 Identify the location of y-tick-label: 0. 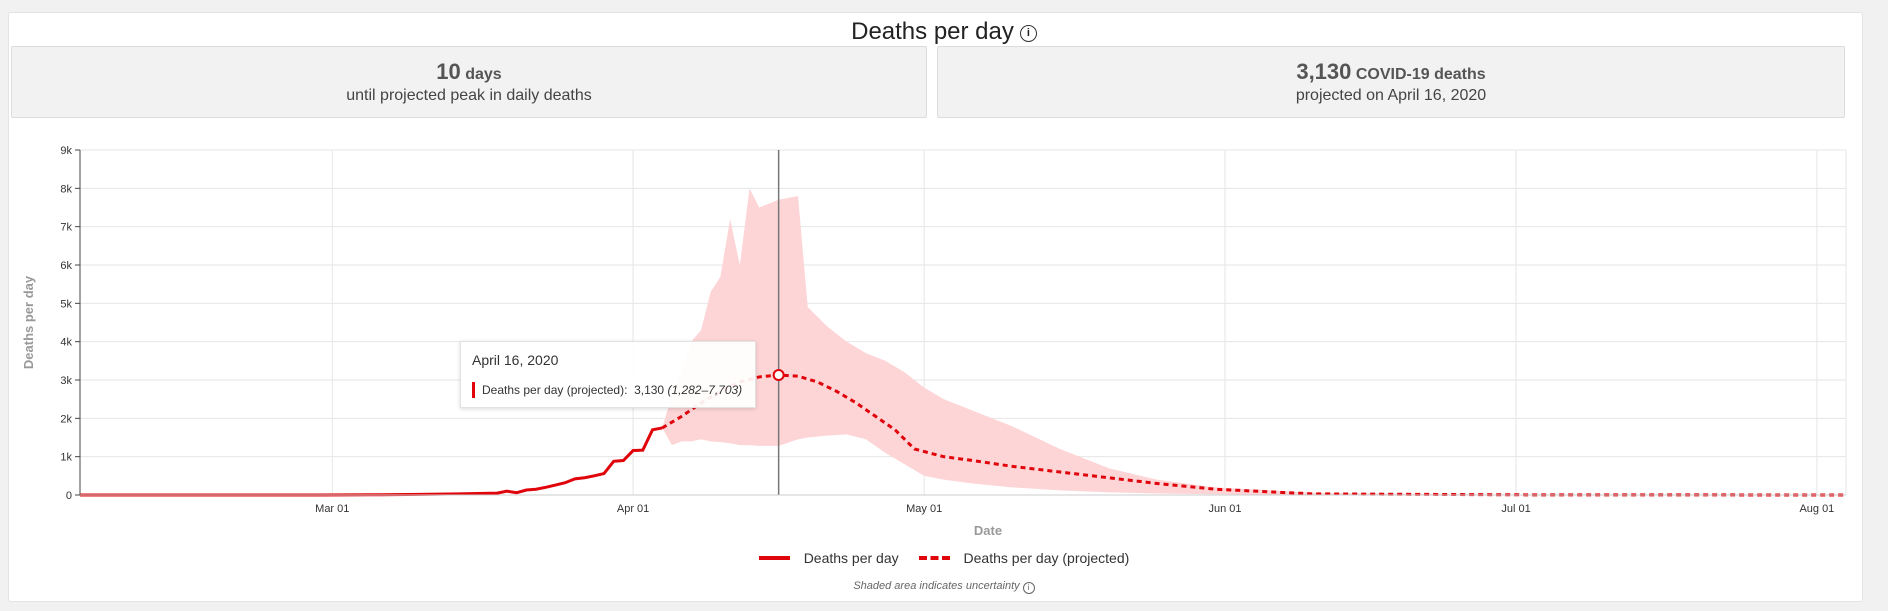
(69, 496).